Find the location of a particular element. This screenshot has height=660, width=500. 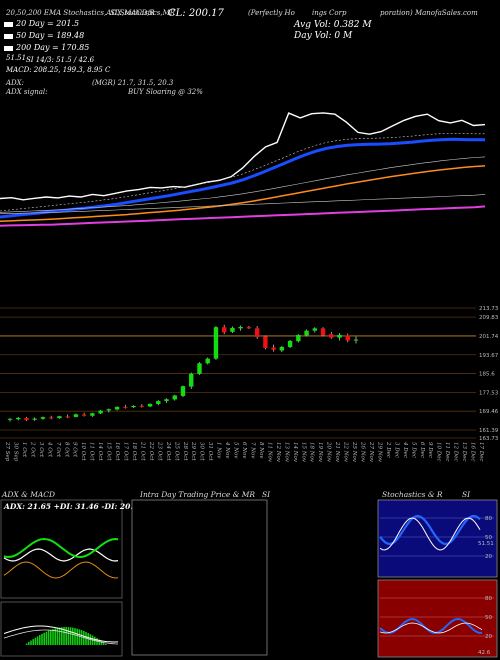

date-tick-label: 9 Oct is located at coordinates (75, 450).